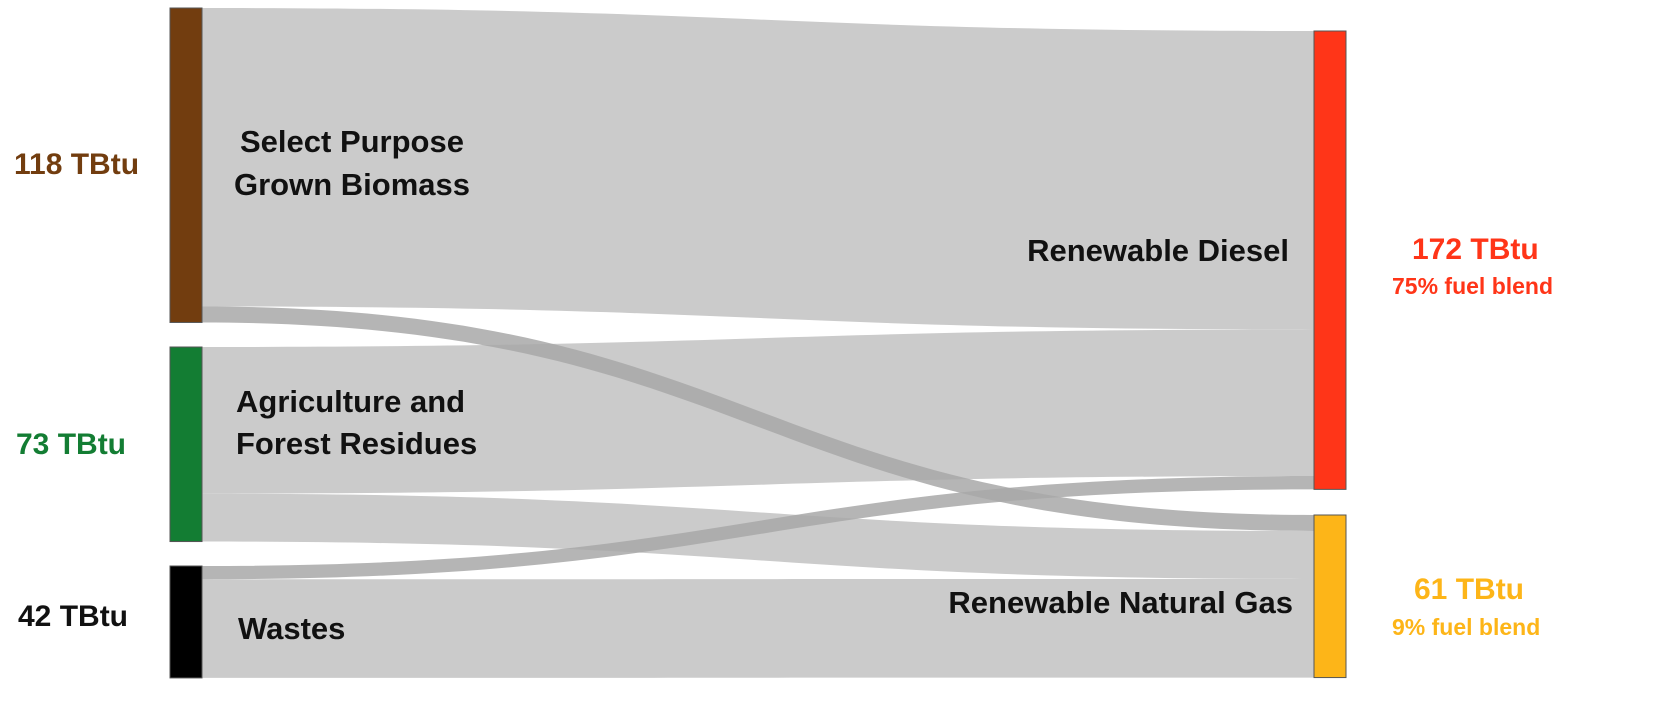  I want to click on rng-value-label: 61 TBtu, so click(1469, 589).